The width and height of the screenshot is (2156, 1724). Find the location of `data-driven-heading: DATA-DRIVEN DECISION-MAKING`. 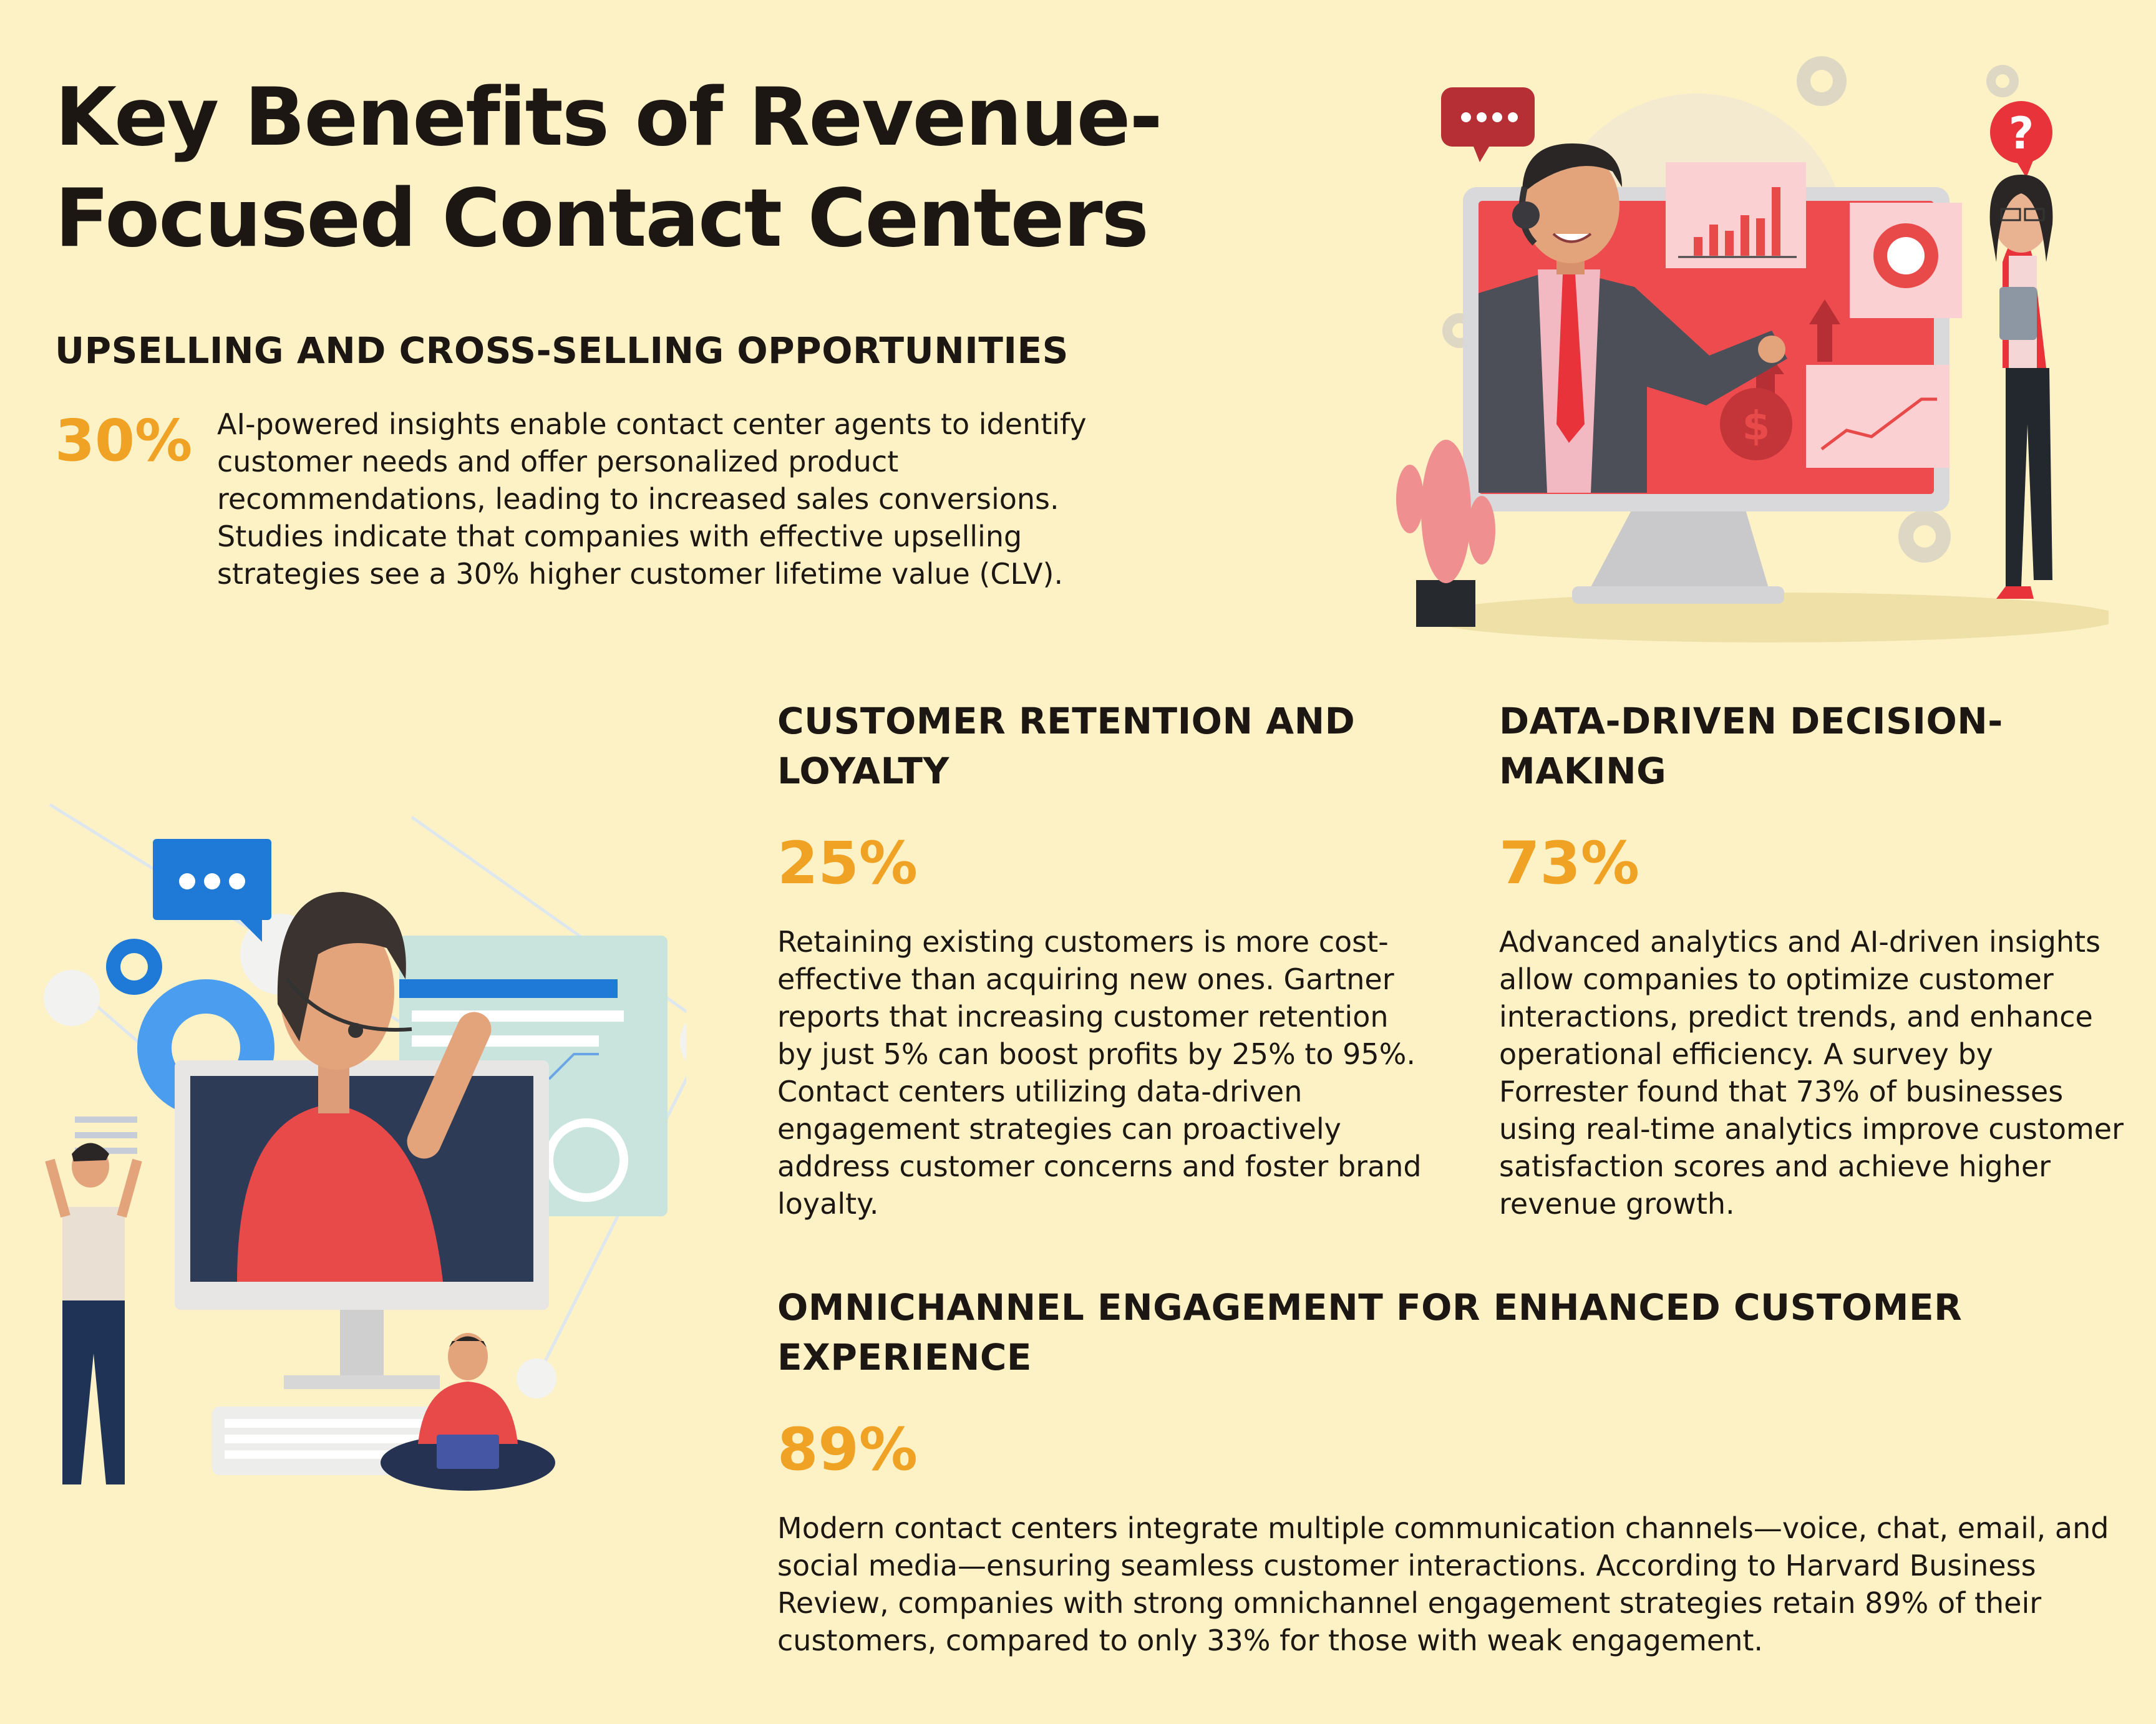

data-driven-heading: DATA-DRIVEN DECISION-MAKING is located at coordinates (1751, 746).